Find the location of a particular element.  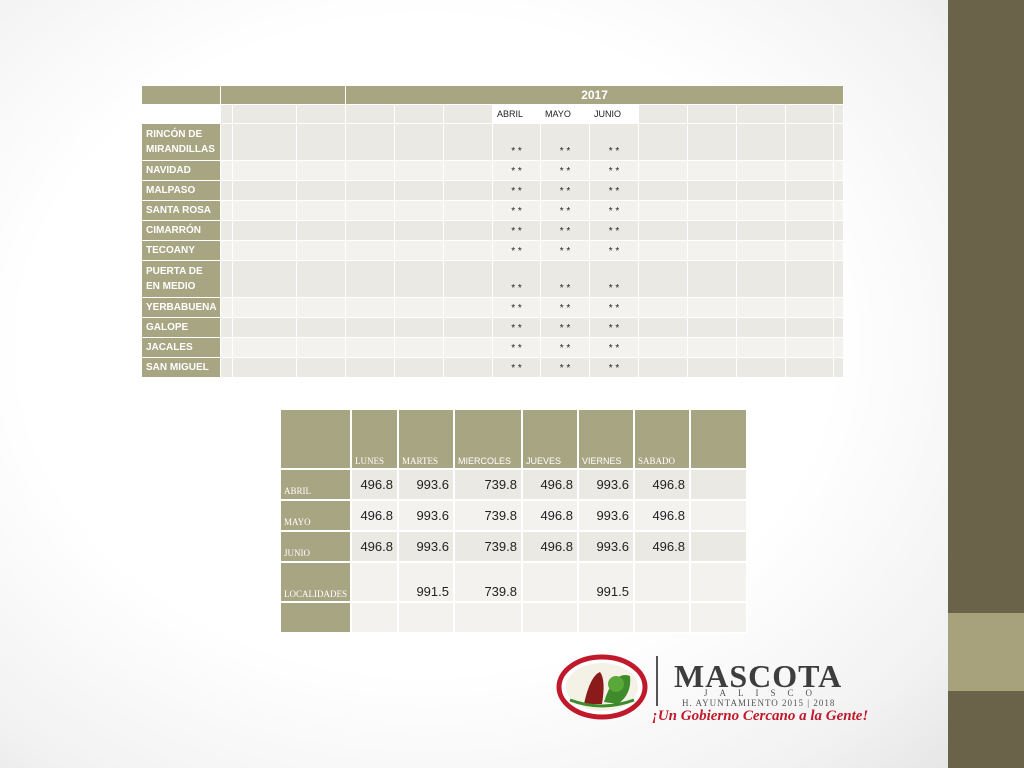

month-row: JUNIO 496.8 993.6 739.8 496.8 993.6 496.8 is located at coordinates (513, 546).